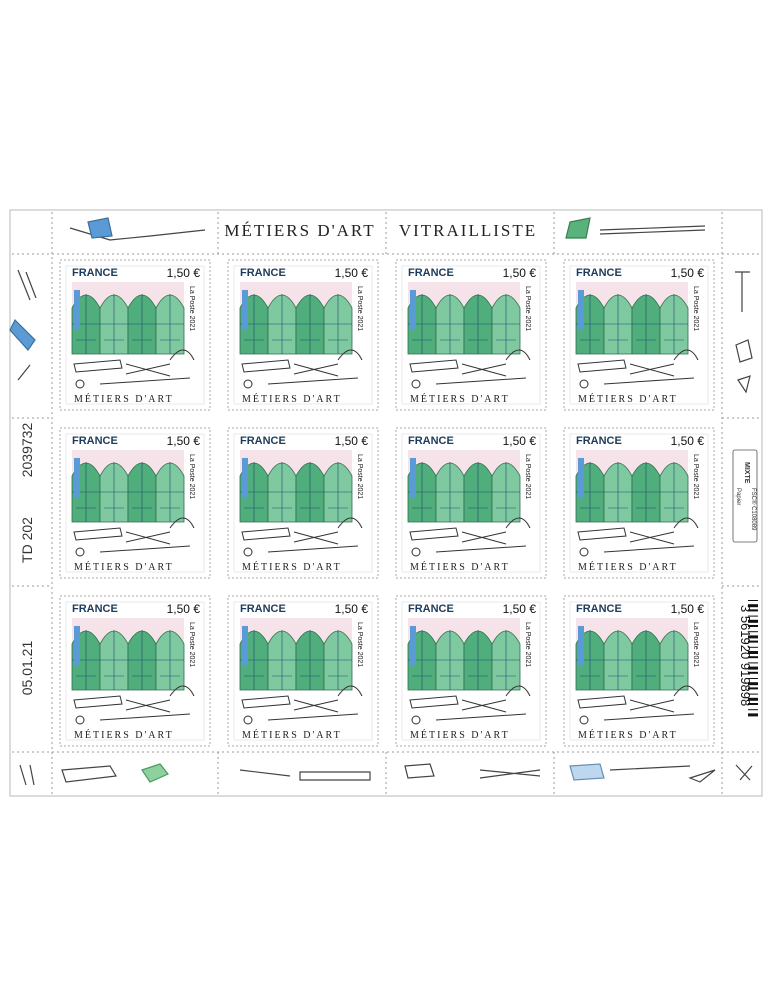  I want to click on barcode-digits: 3 561920 919898, so click(745, 655).